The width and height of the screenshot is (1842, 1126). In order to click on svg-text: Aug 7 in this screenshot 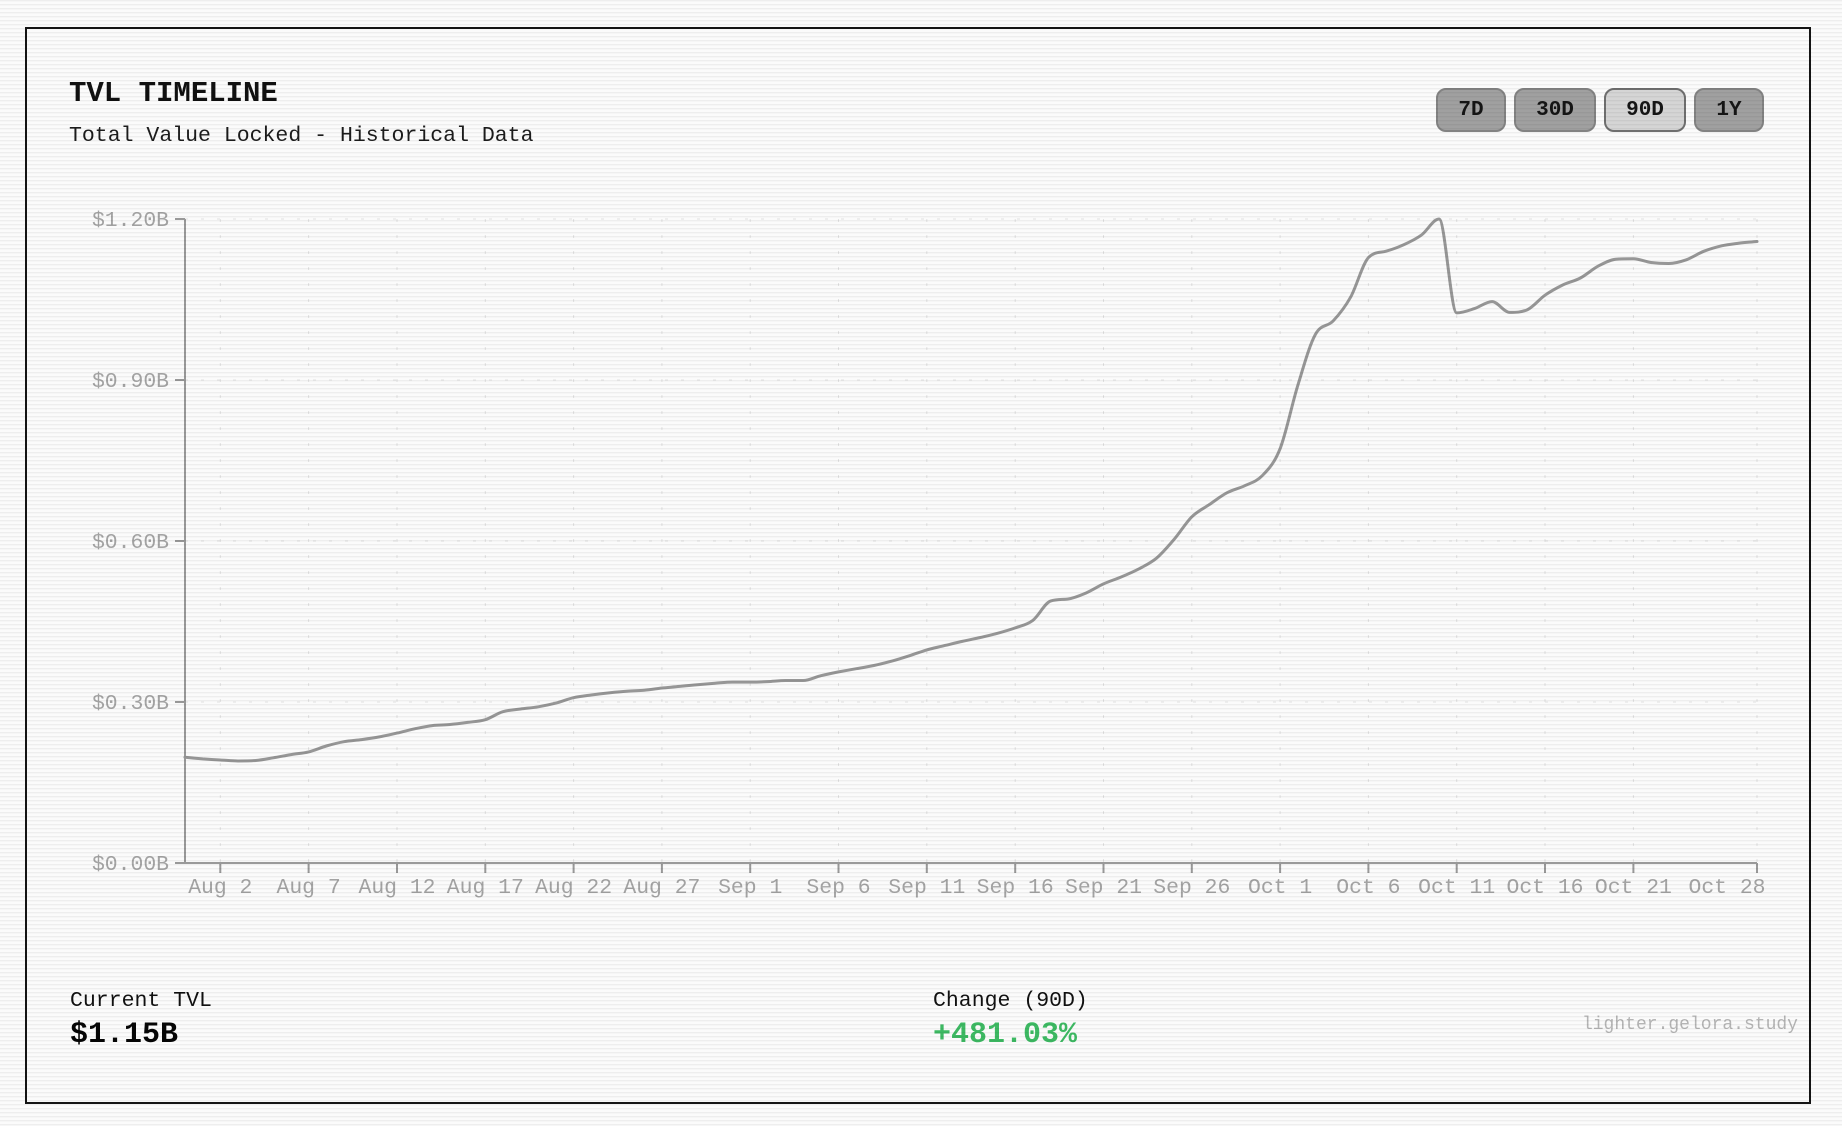, I will do `click(309, 888)`.